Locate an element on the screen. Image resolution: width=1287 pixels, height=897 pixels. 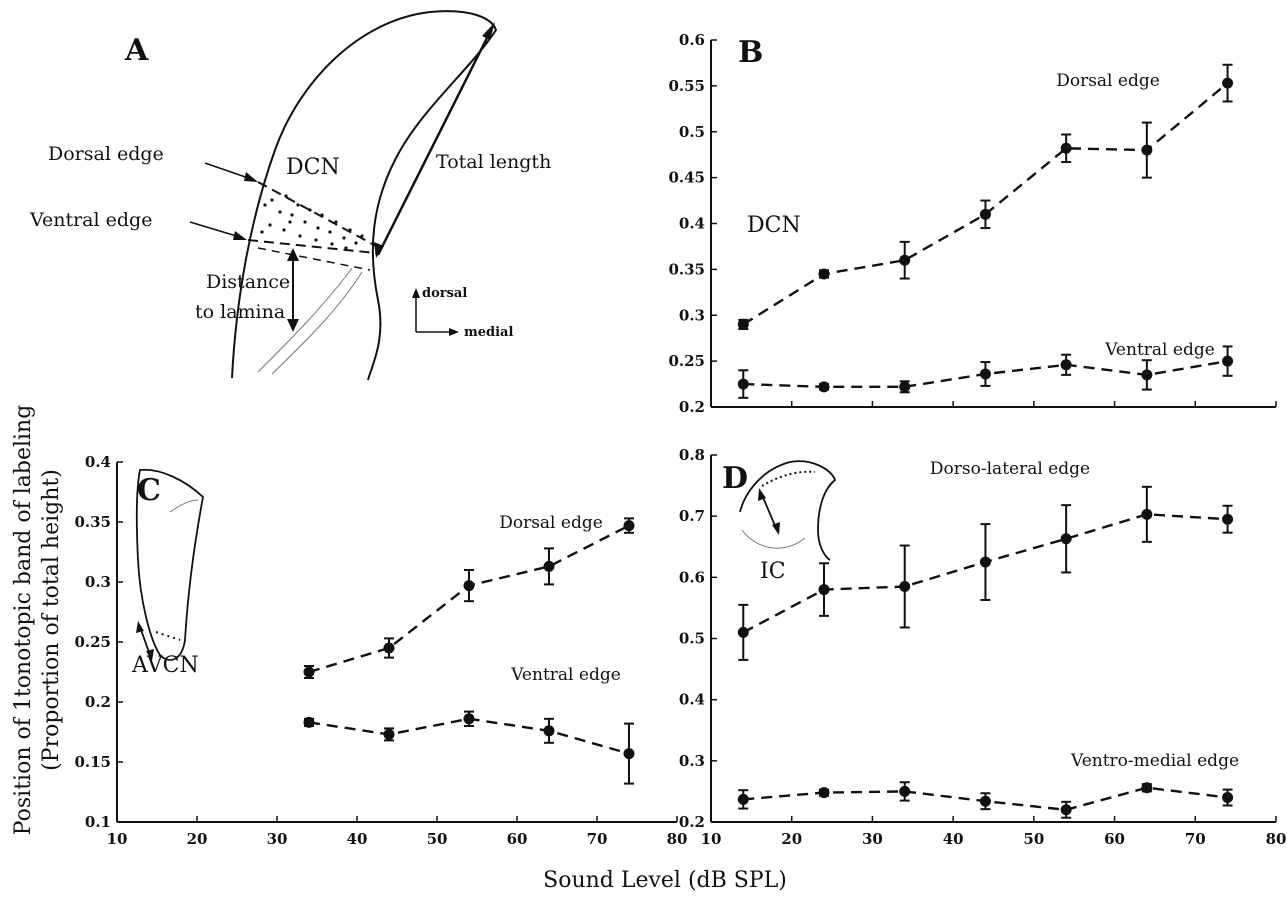
panel-a-distance-label-2: to lamina is located at coordinates (240, 312).